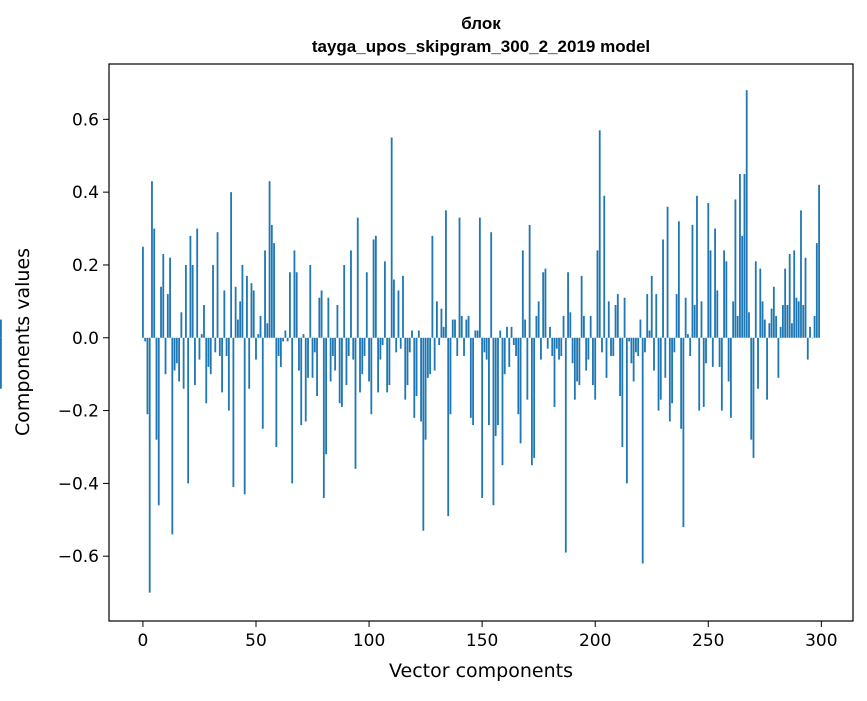 This screenshot has width=867, height=701. I want to click on y-tick-label: 0.6, so click(85, 120).